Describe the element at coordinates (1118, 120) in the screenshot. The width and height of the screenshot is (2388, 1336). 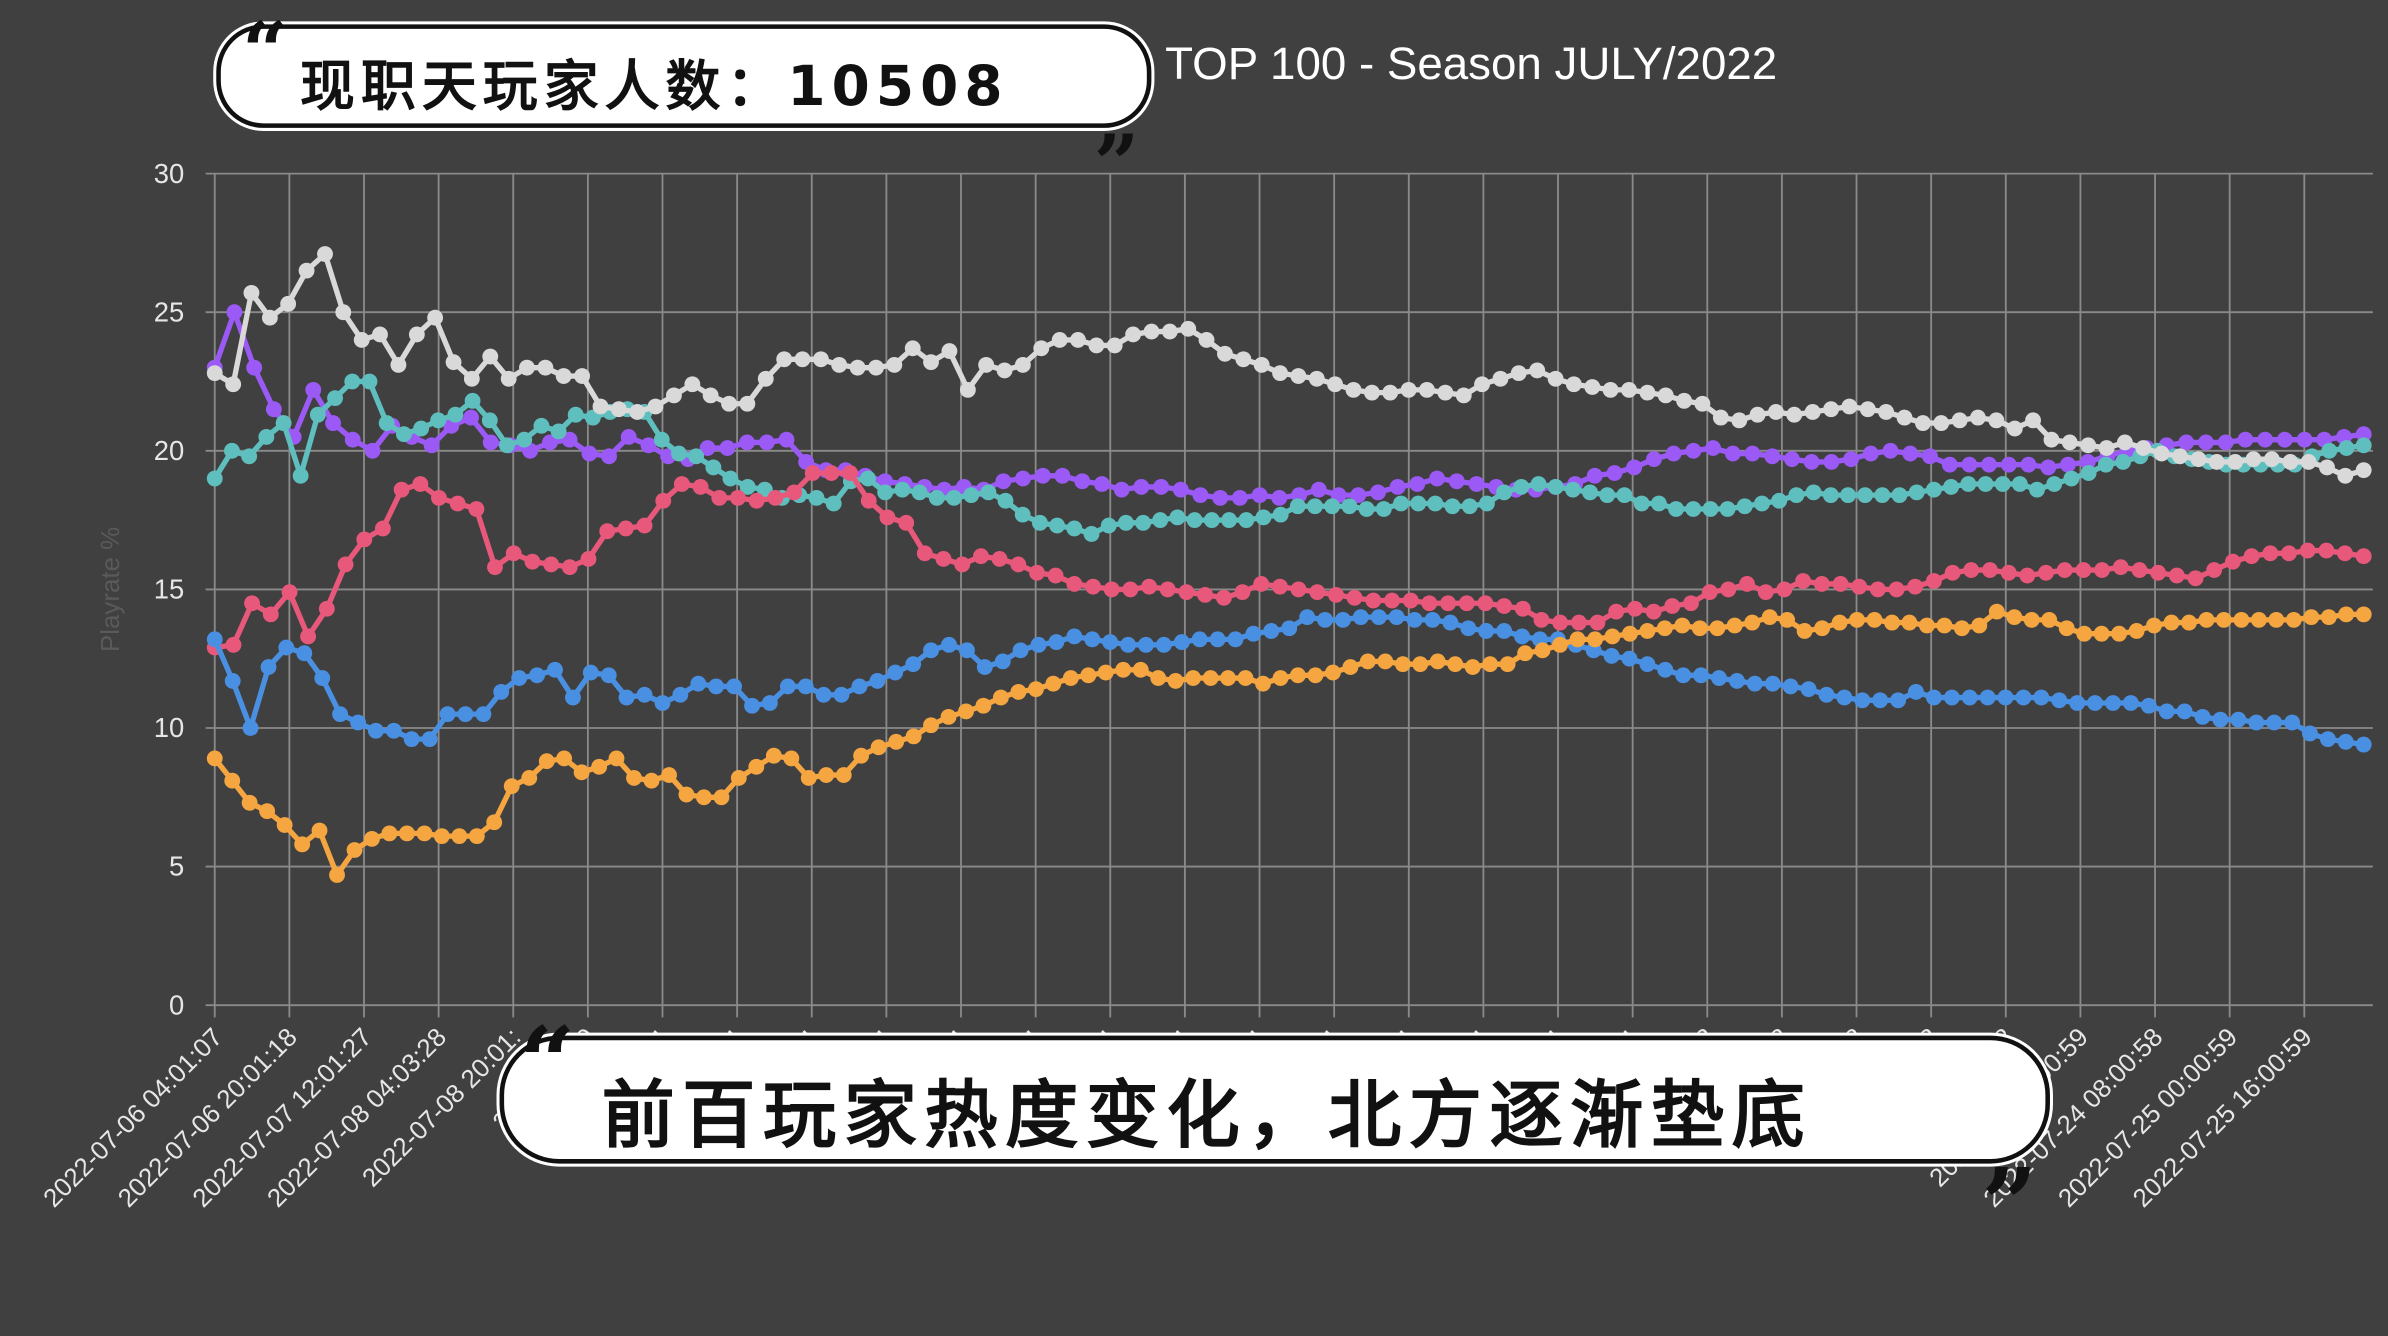
I see `close-quote-mark: „` at that location.